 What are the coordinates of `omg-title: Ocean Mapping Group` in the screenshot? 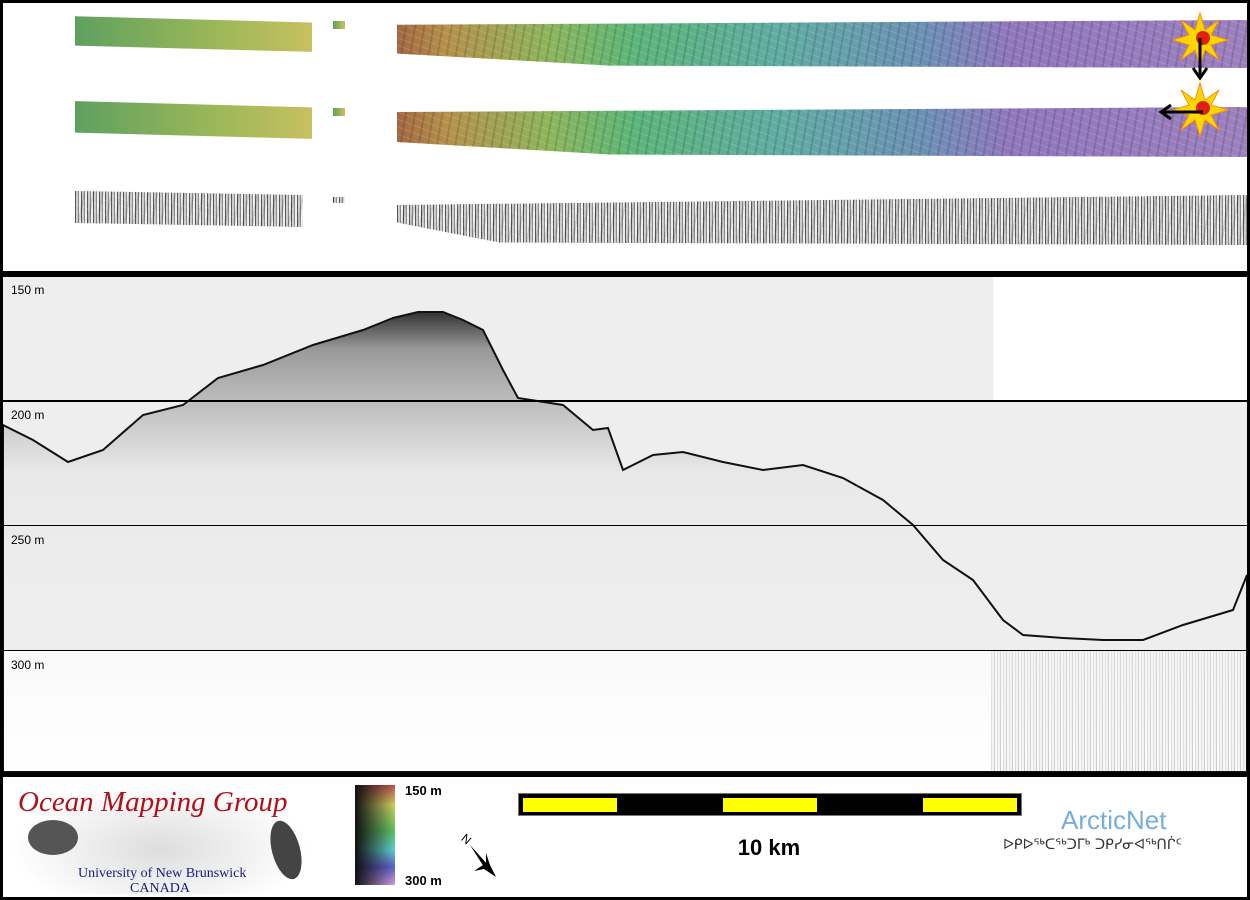 It's located at (153, 802).